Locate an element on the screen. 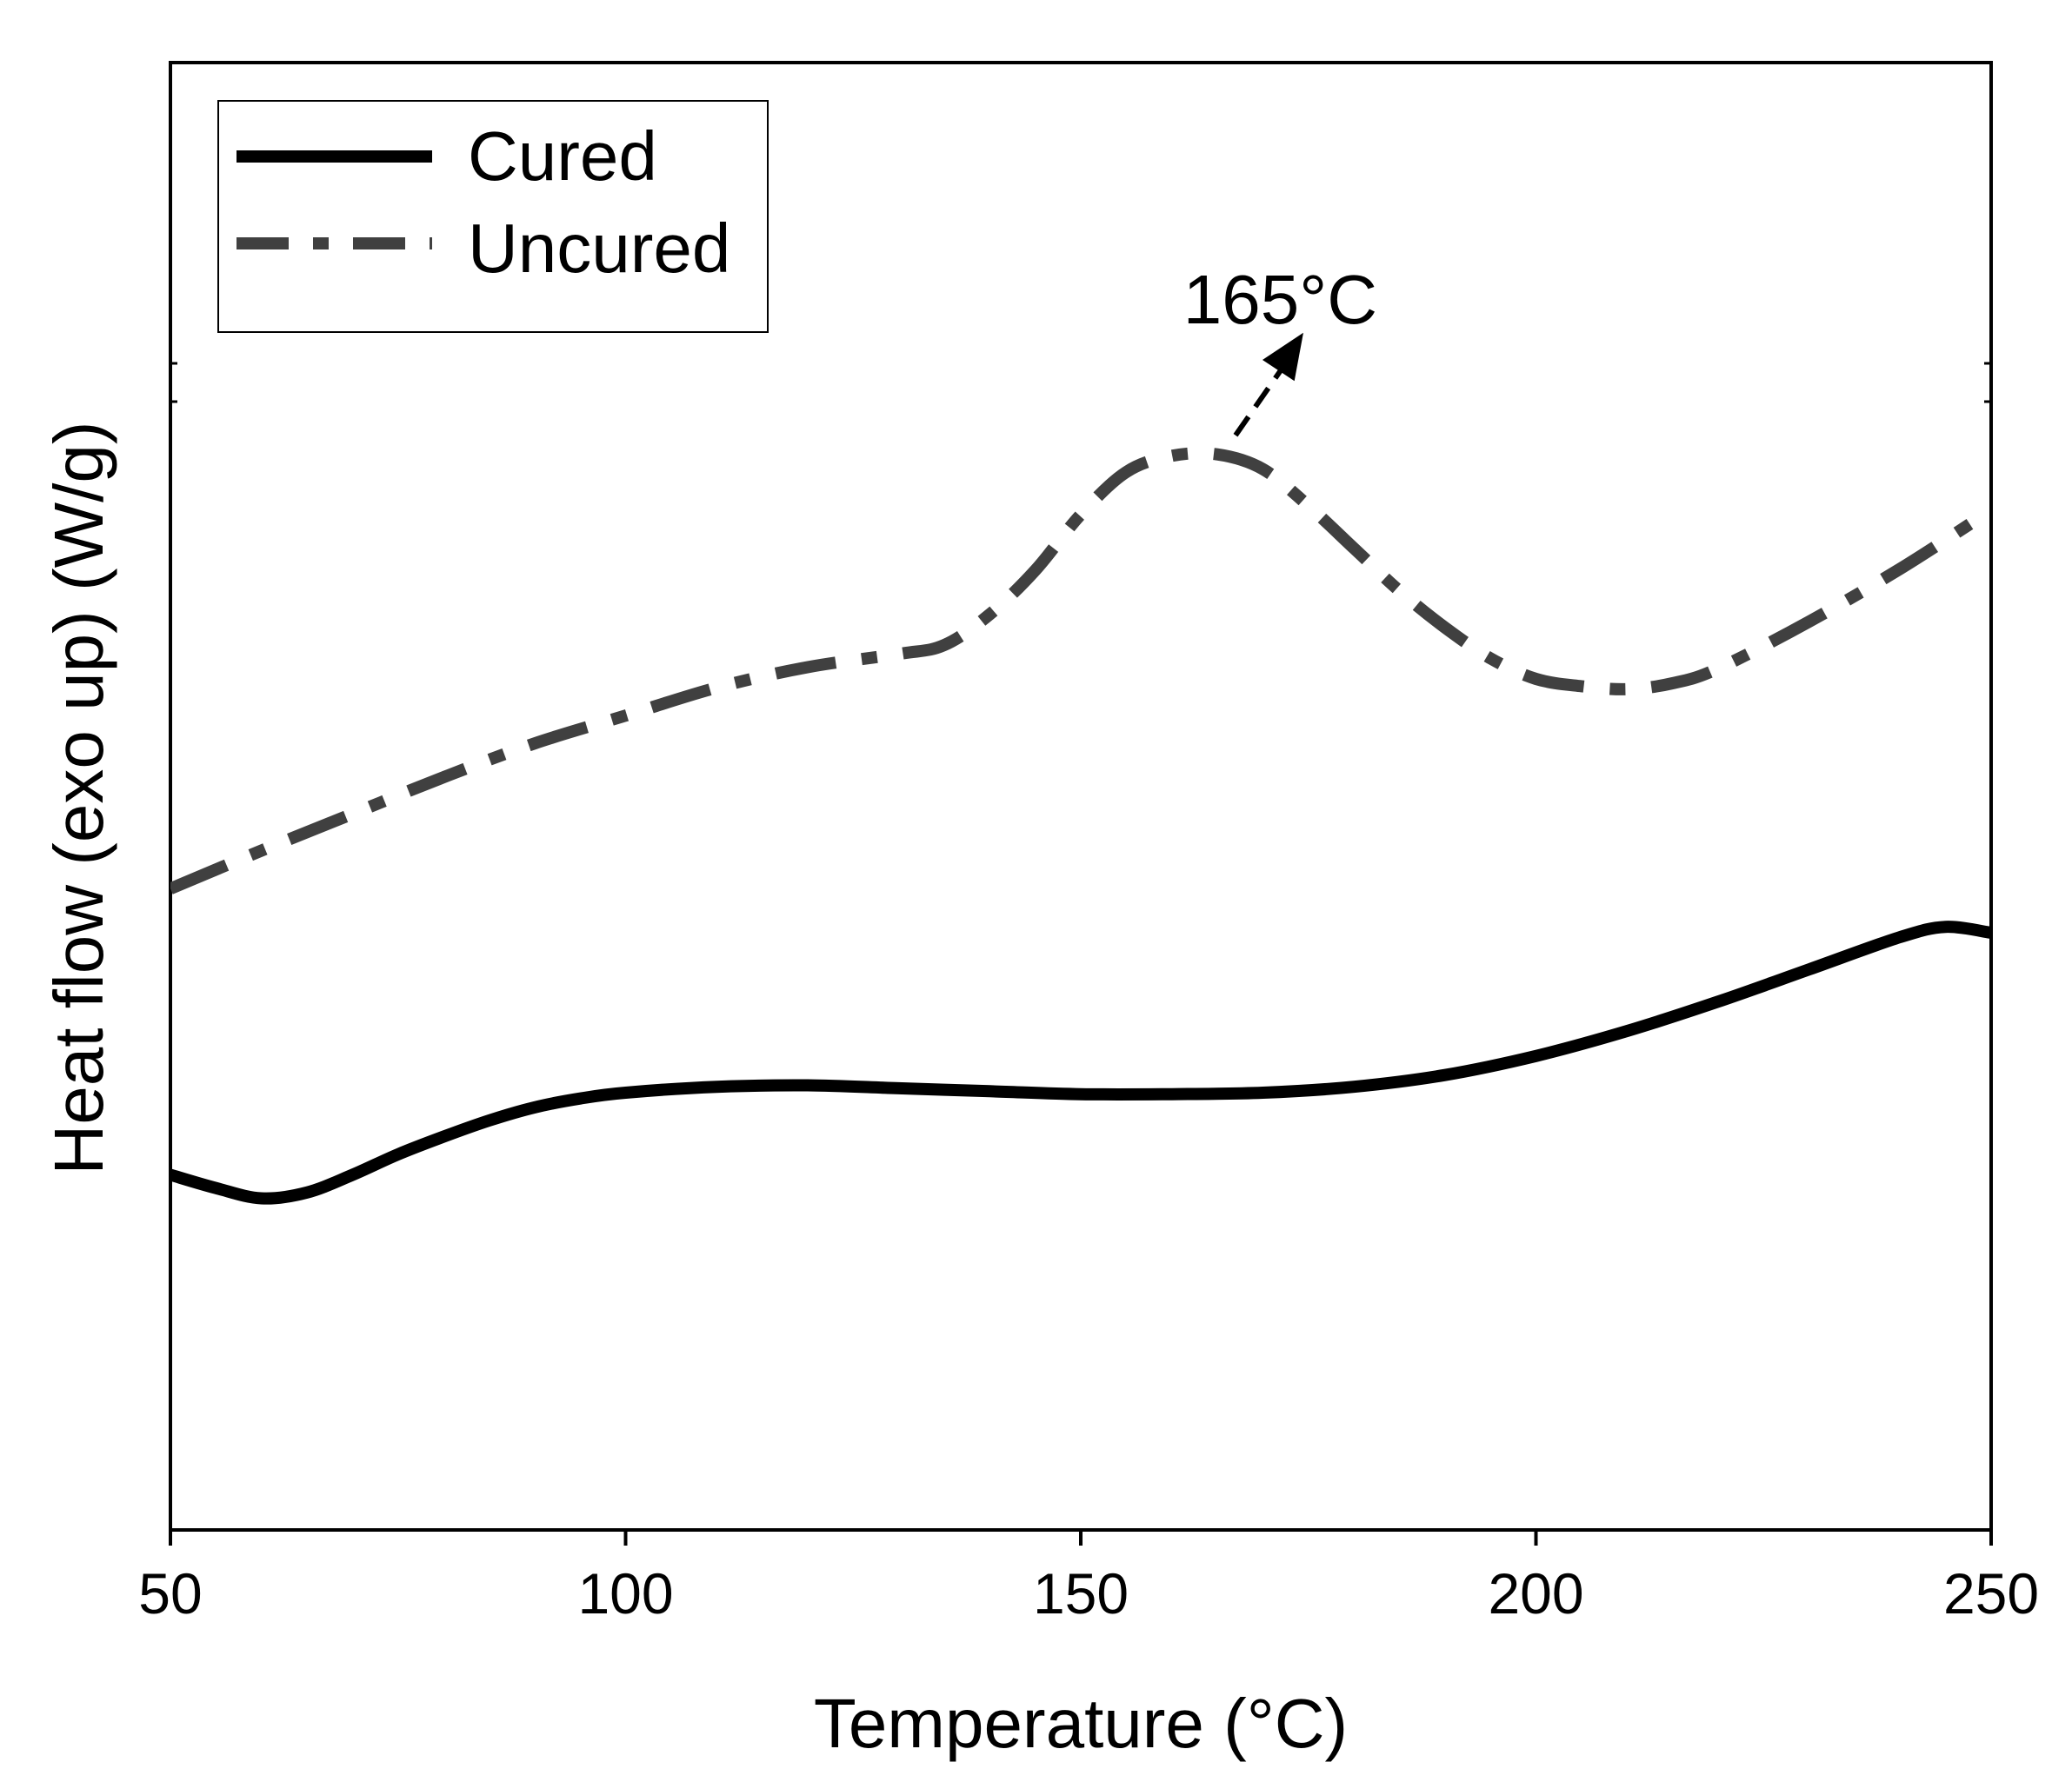 This screenshot has height=1769, width=2072. x-tick-label: 100 is located at coordinates (625, 1593).